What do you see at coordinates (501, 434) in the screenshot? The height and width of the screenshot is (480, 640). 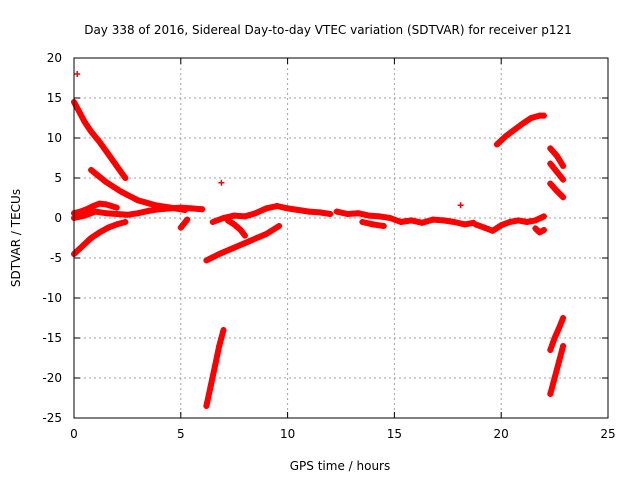 I see `x-tick-label: 20` at bounding box center [501, 434].